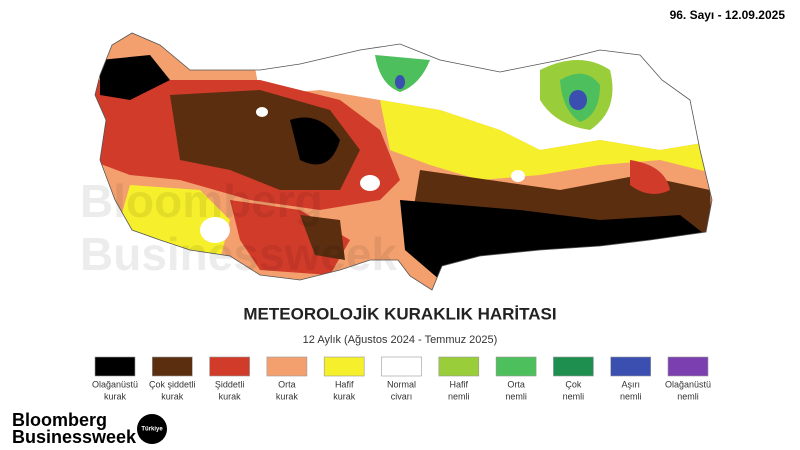 The height and width of the screenshot is (450, 800). I want to click on map-subtitle: 12 Aylık (Ağustos 2024 - Temmuz 2025), so click(400, 340).